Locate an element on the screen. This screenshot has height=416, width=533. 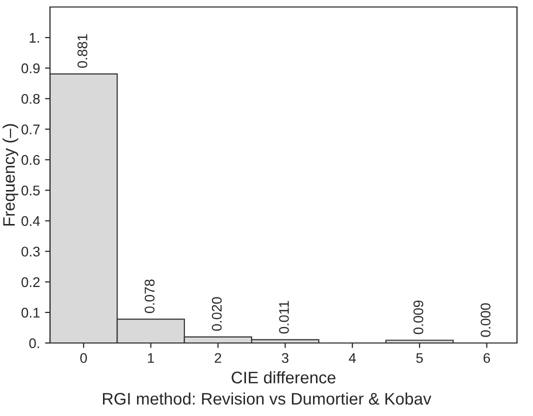
data-label: 0.881 is located at coordinates (82, 51).